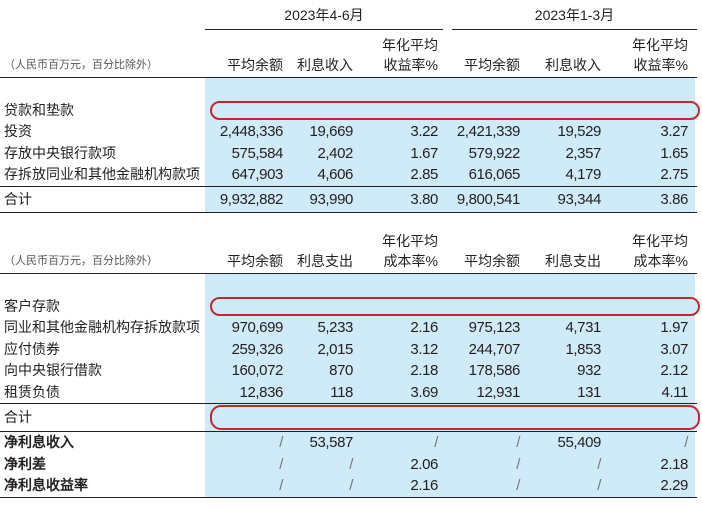  I want to click on table-row: 存放中央银行款项 575,584 2,402 1.67 579,922 2,357 1.65, so click(351, 153).